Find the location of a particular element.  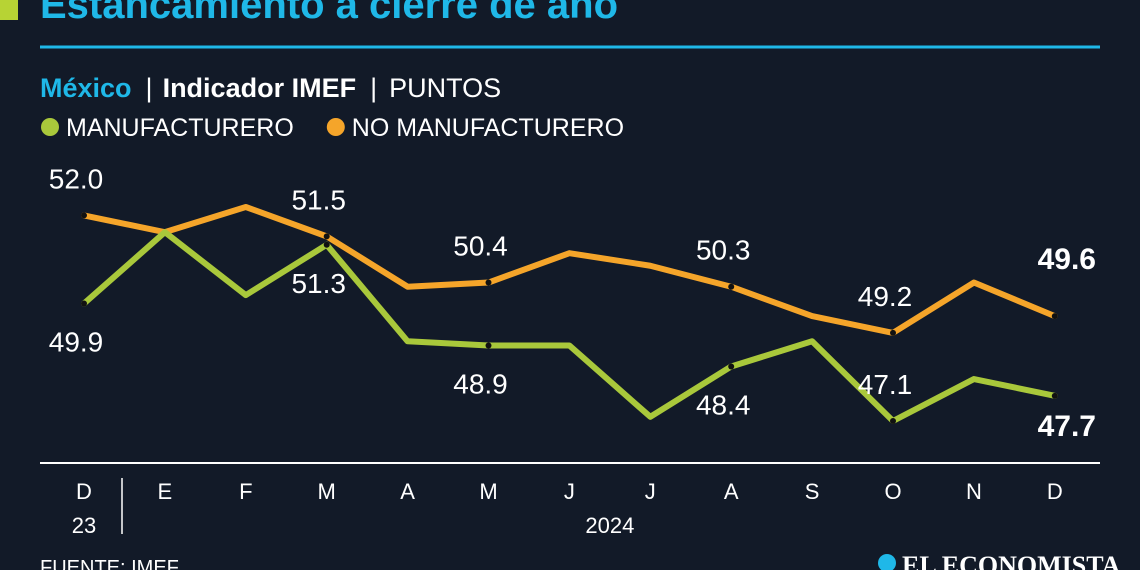

year-label: 2024 is located at coordinates (609, 525).